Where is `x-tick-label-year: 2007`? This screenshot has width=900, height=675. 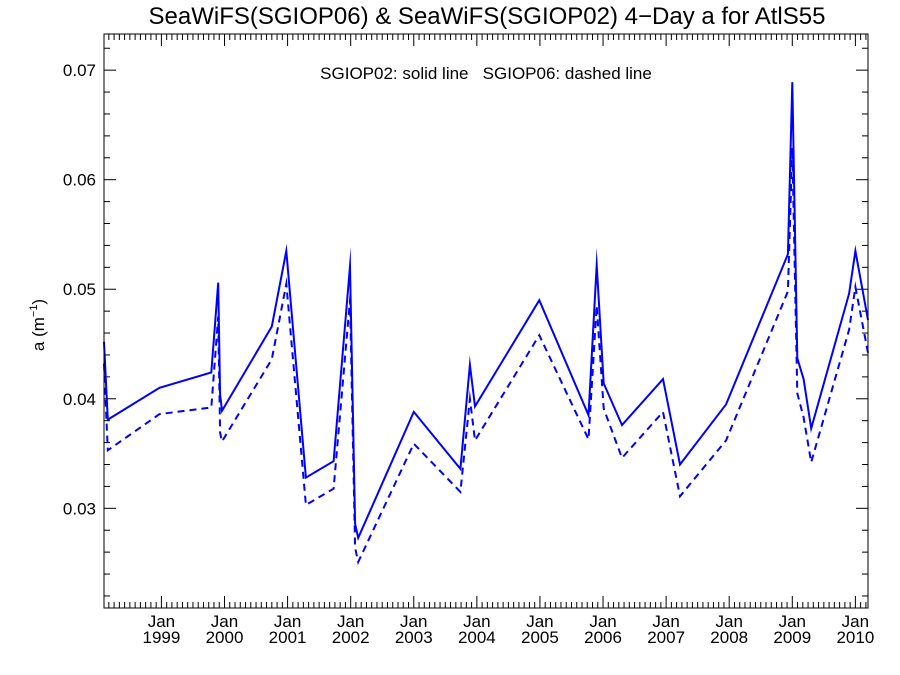 x-tick-label-year: 2007 is located at coordinates (666, 637).